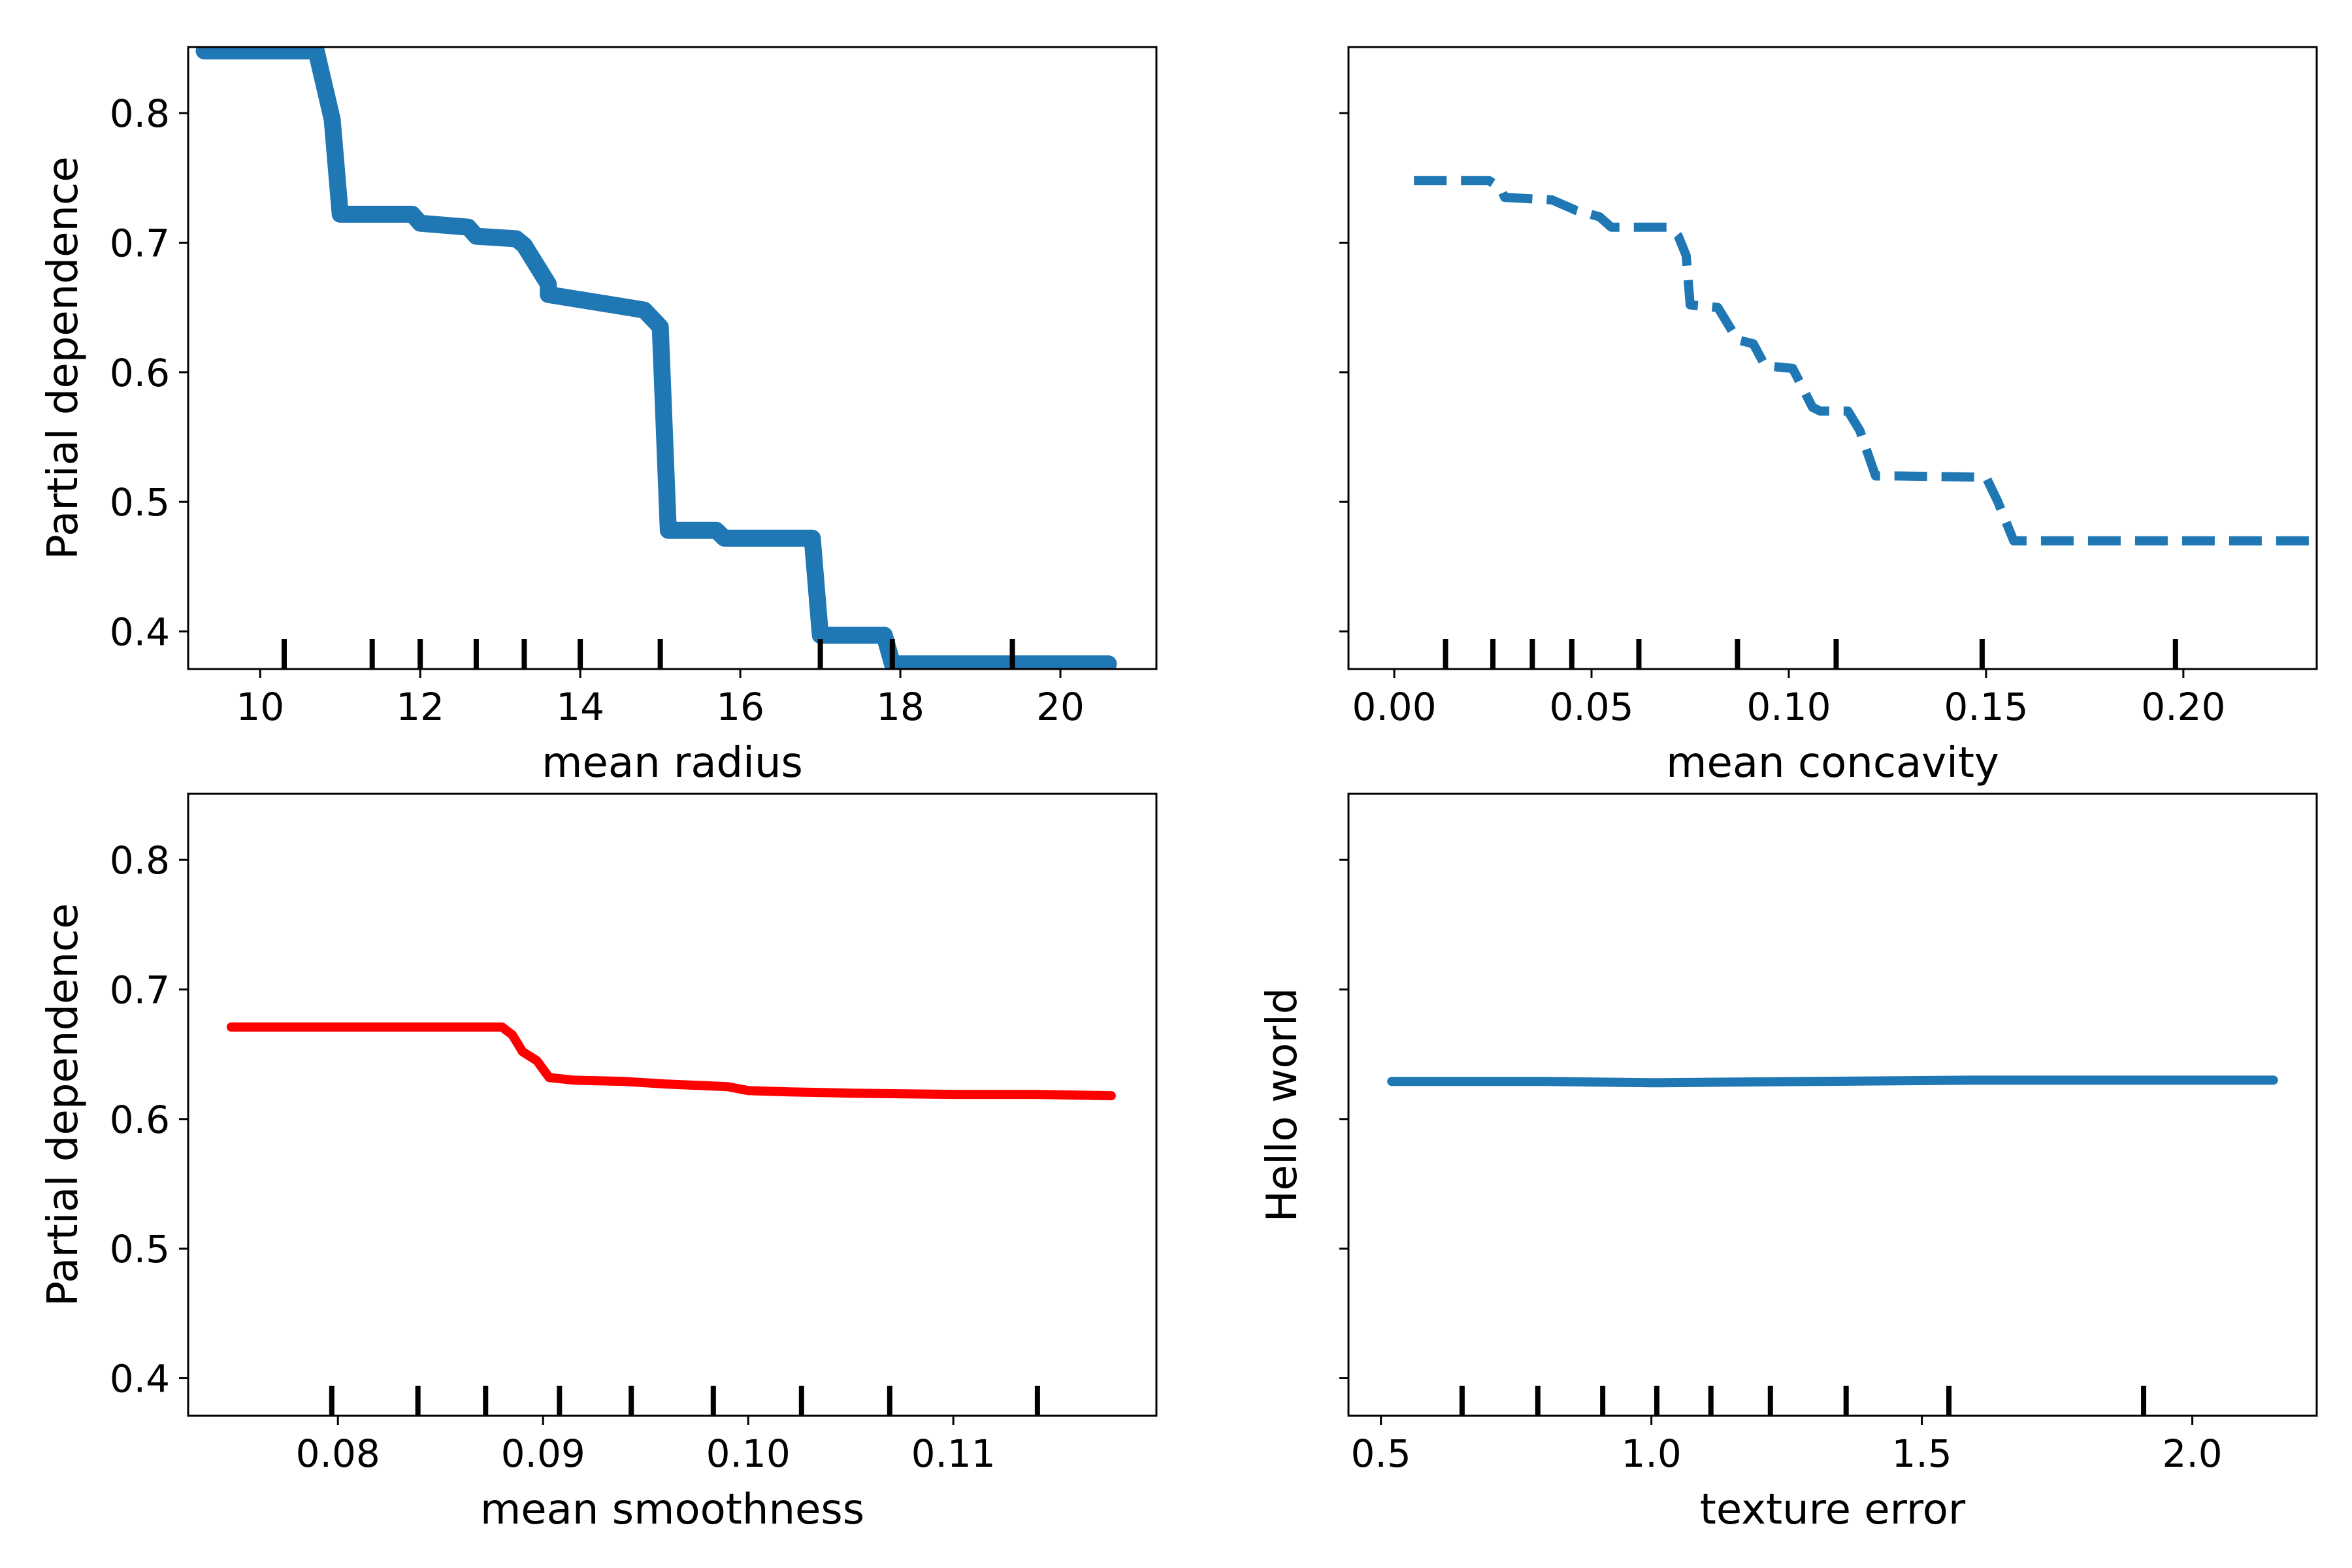  I want to click on x-tick-label: 2.0, so click(2192, 1453).